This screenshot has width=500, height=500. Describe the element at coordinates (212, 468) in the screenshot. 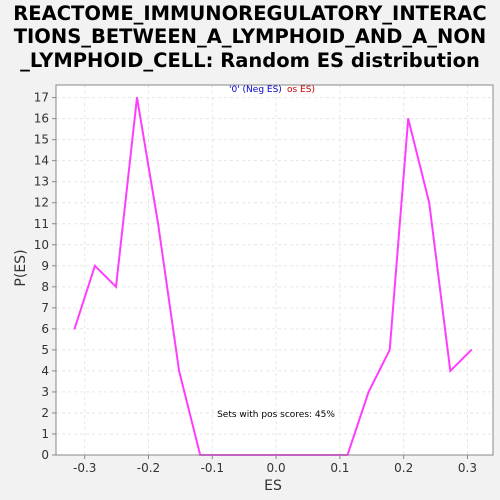

I see `x-tick-label: -0.1` at that location.